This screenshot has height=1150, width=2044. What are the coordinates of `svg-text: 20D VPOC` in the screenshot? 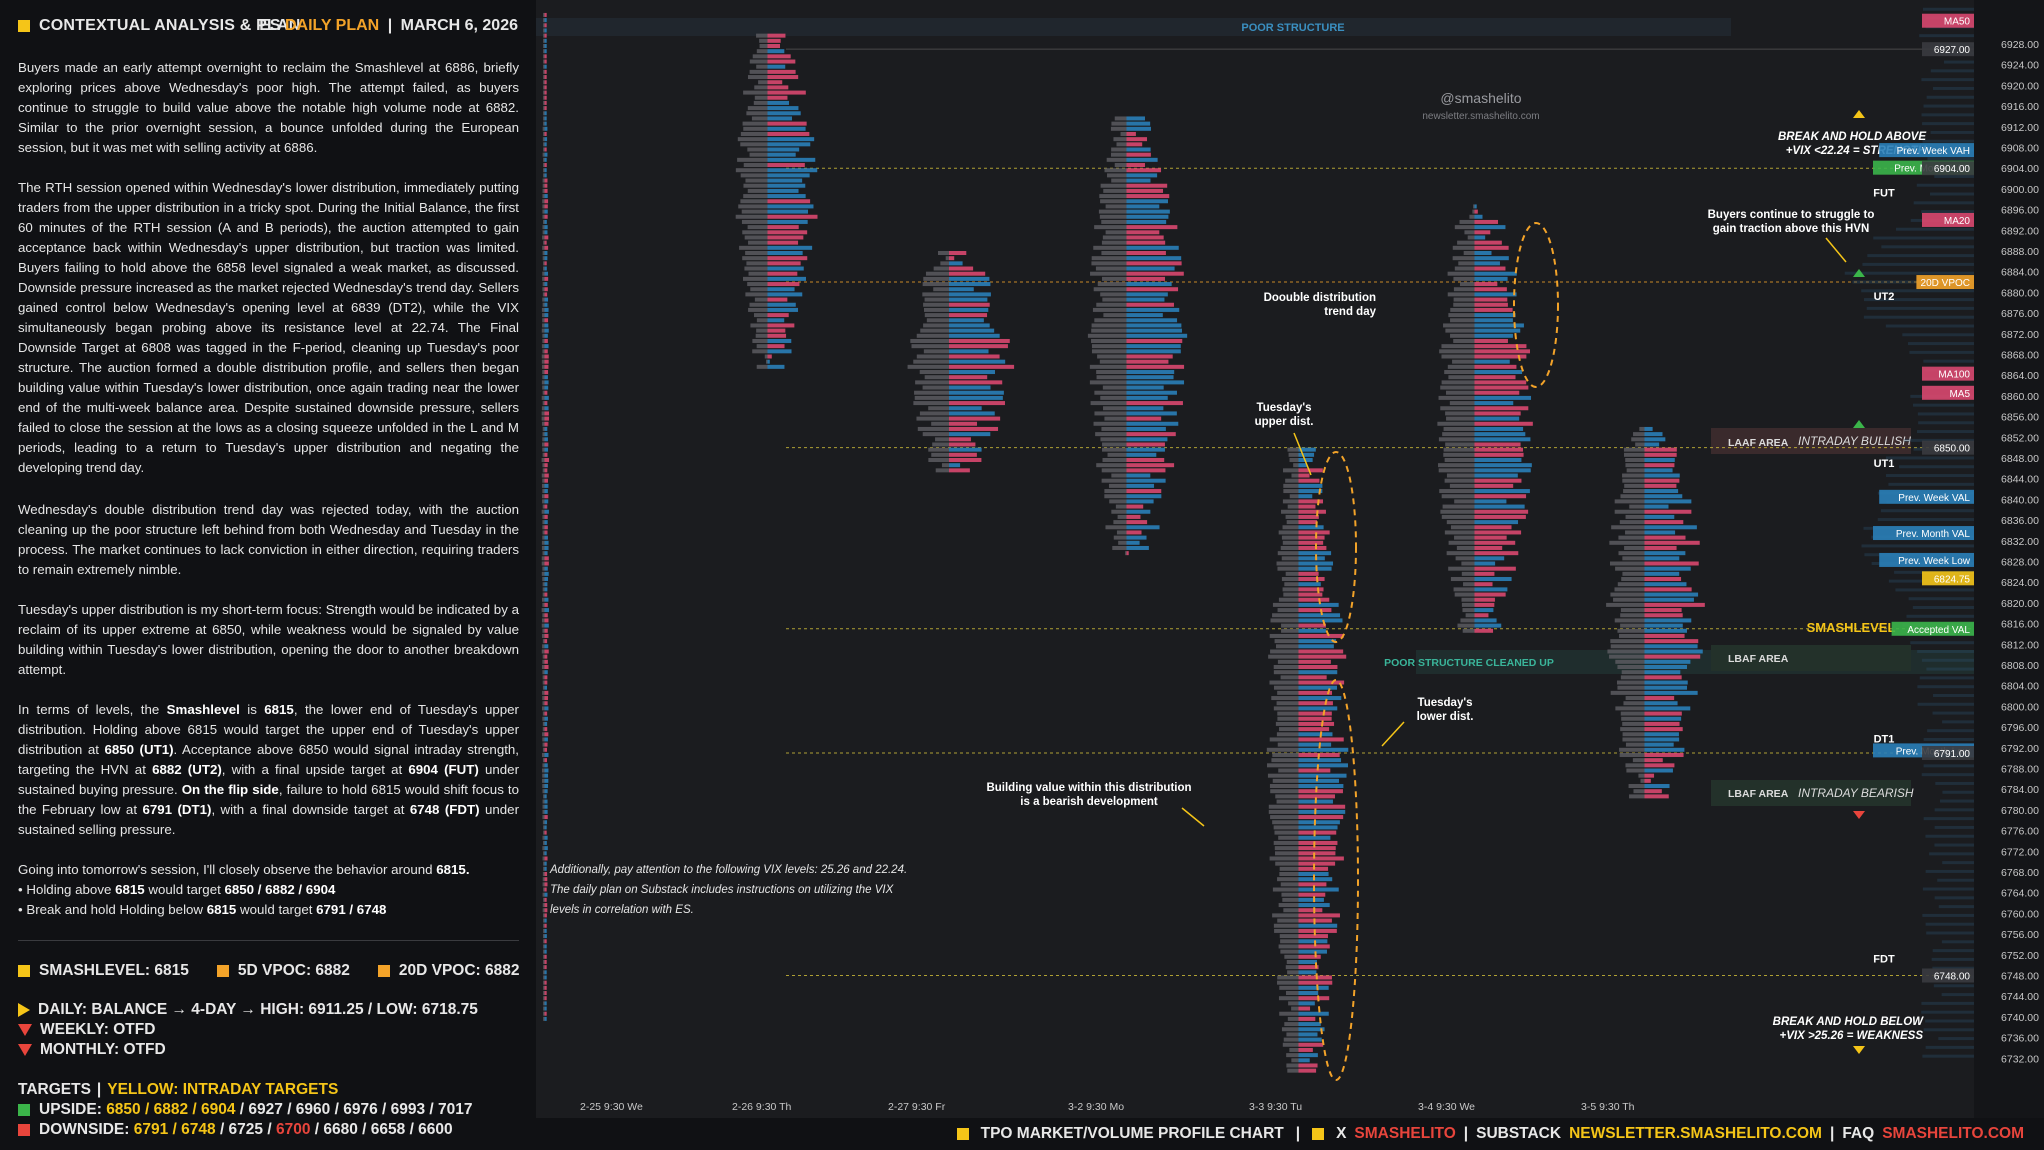 It's located at (1945, 283).